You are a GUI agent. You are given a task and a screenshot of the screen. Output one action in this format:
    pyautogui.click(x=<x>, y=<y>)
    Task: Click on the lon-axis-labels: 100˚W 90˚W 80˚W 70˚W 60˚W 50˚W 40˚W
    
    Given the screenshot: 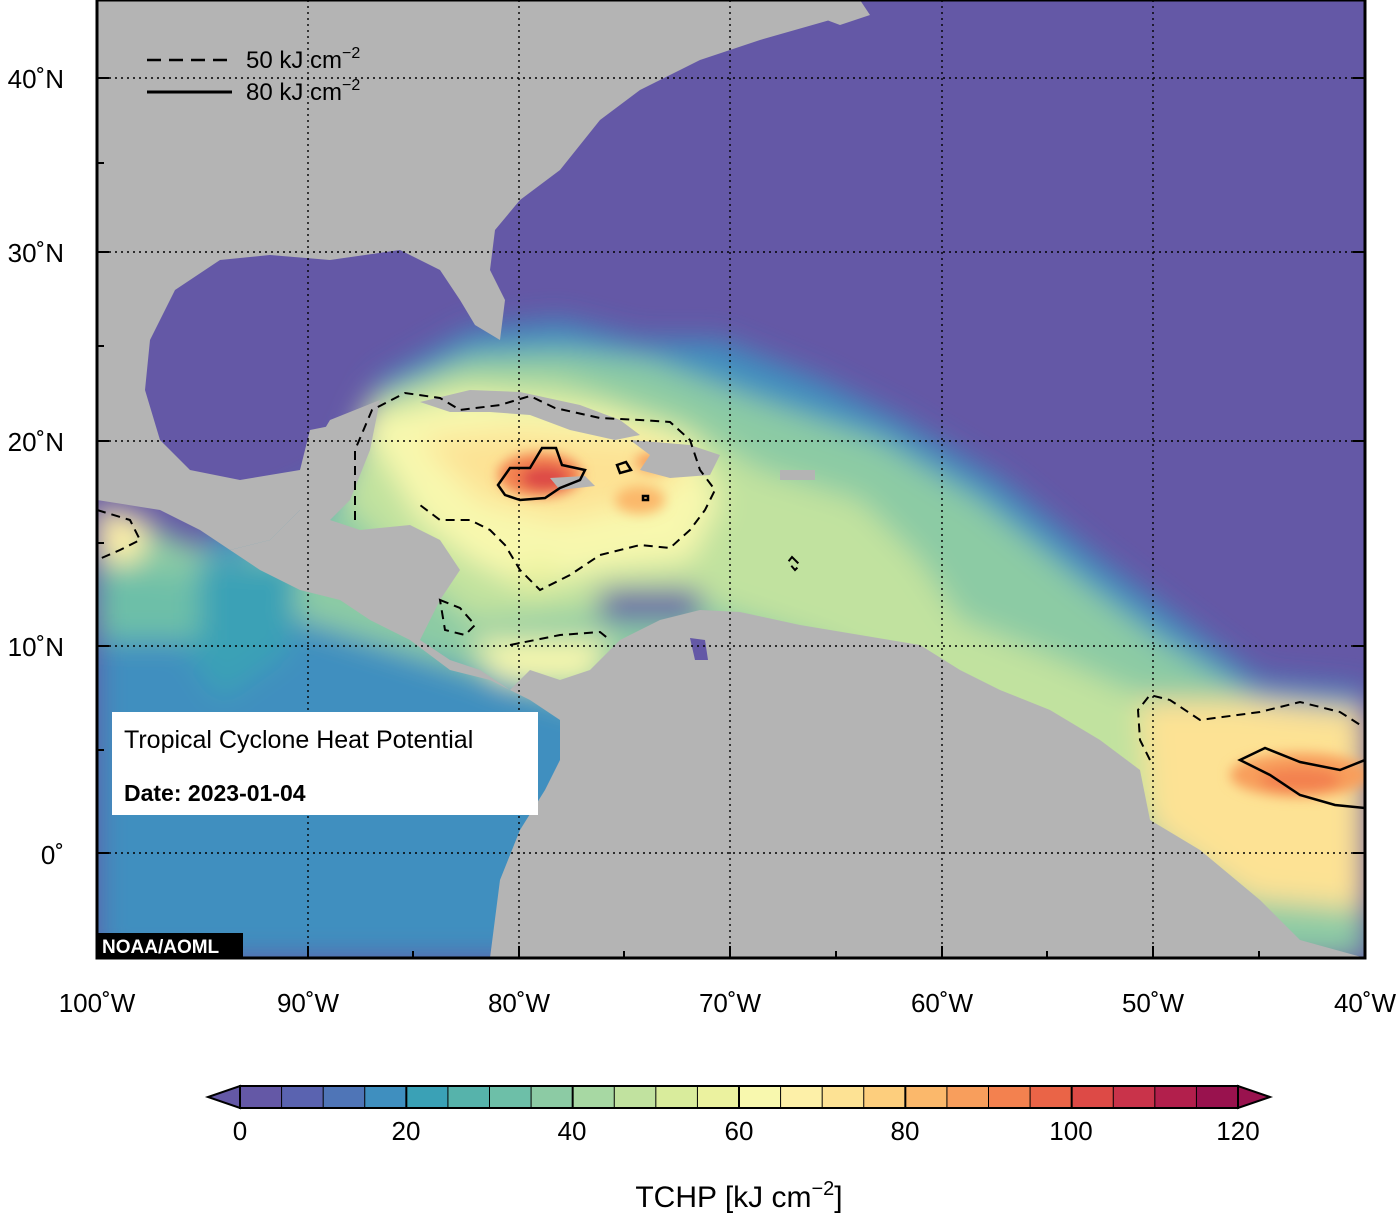 What is the action you would take?
    pyautogui.click(x=728, y=1003)
    